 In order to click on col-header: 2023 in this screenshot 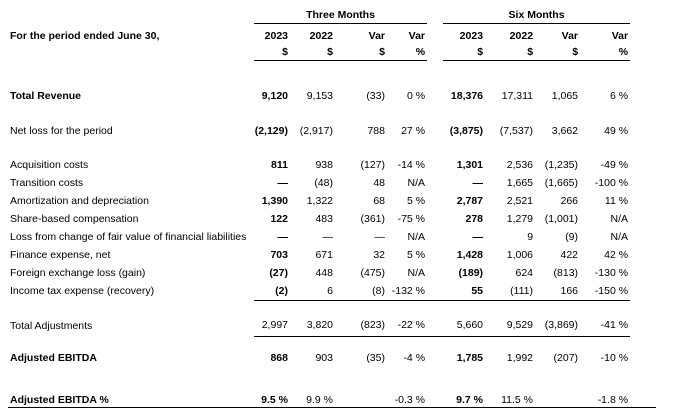, I will do `click(471, 36)`.